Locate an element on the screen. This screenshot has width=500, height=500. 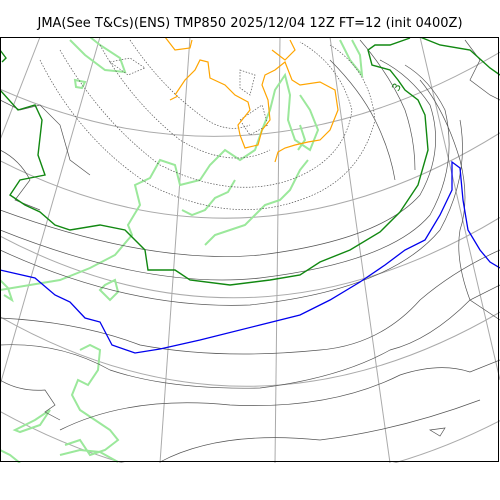
isotherm-minus-24C is located at coordinates (251, 100).